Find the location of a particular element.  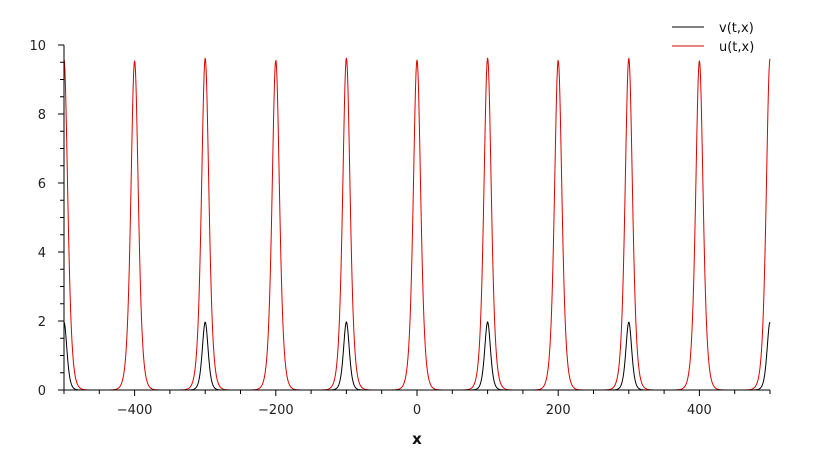

x-axis-title: x is located at coordinates (417, 439).